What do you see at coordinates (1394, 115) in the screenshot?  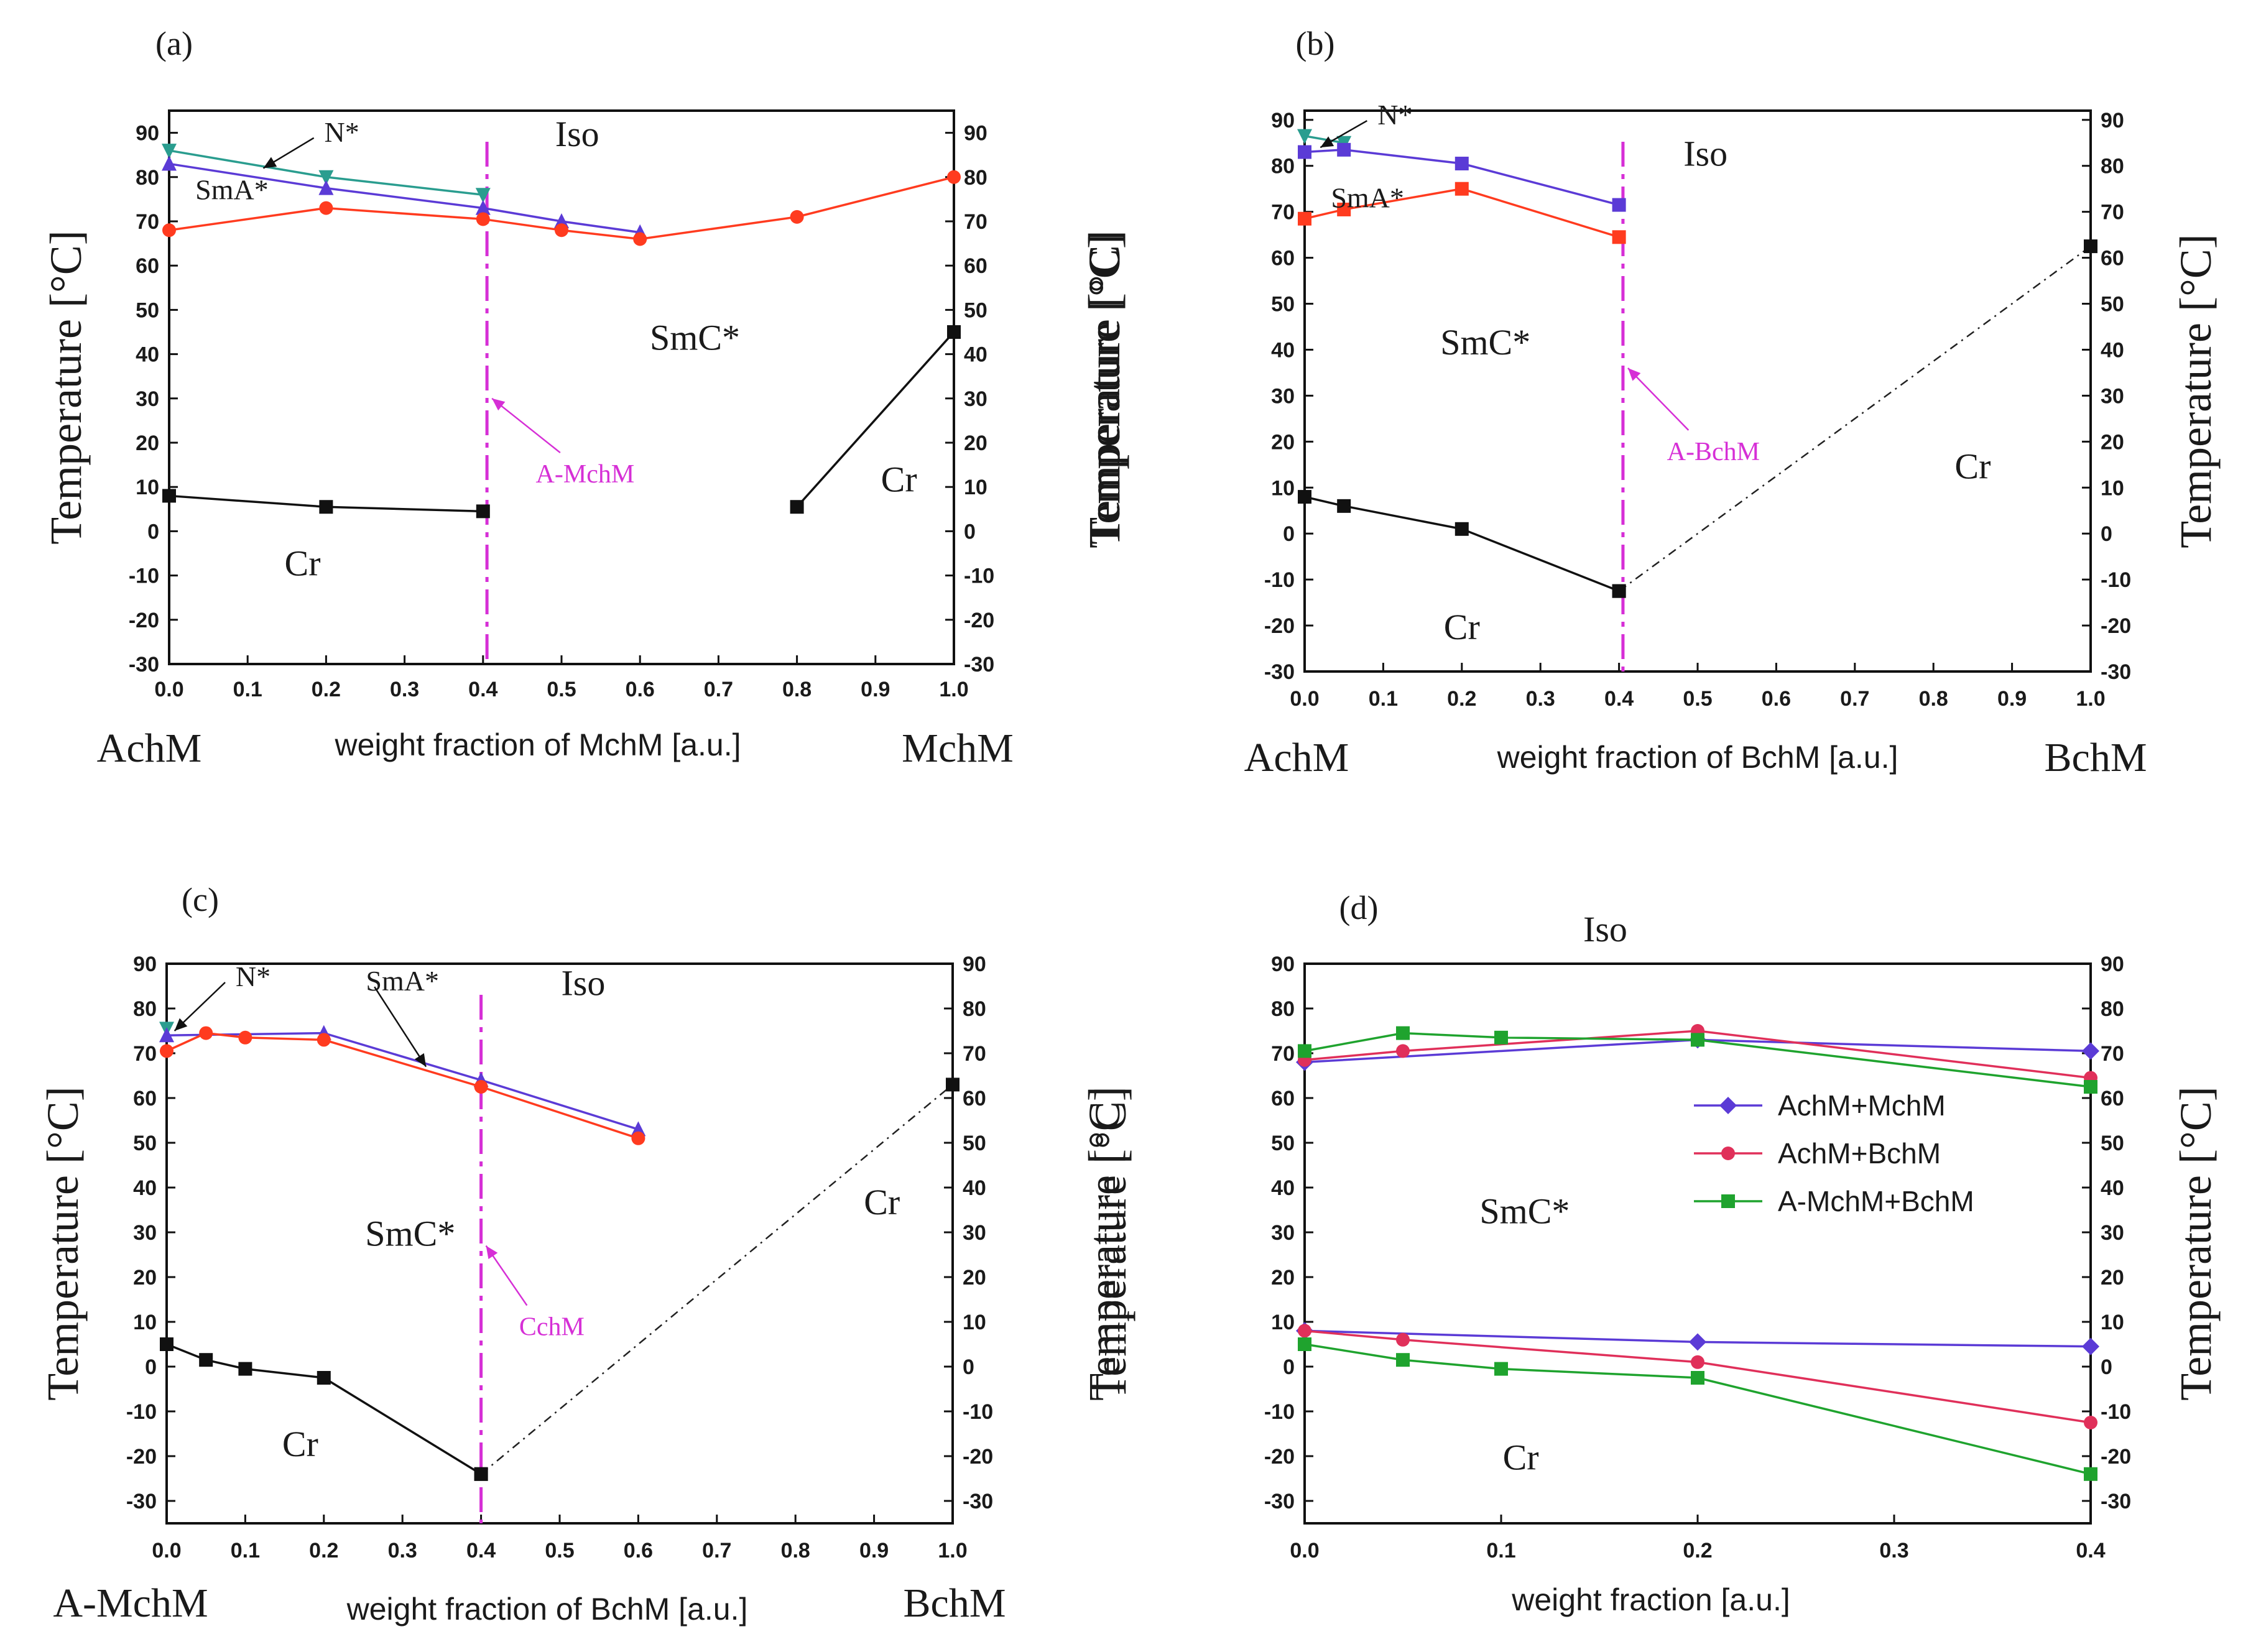 I see `phase-label: N*` at bounding box center [1394, 115].